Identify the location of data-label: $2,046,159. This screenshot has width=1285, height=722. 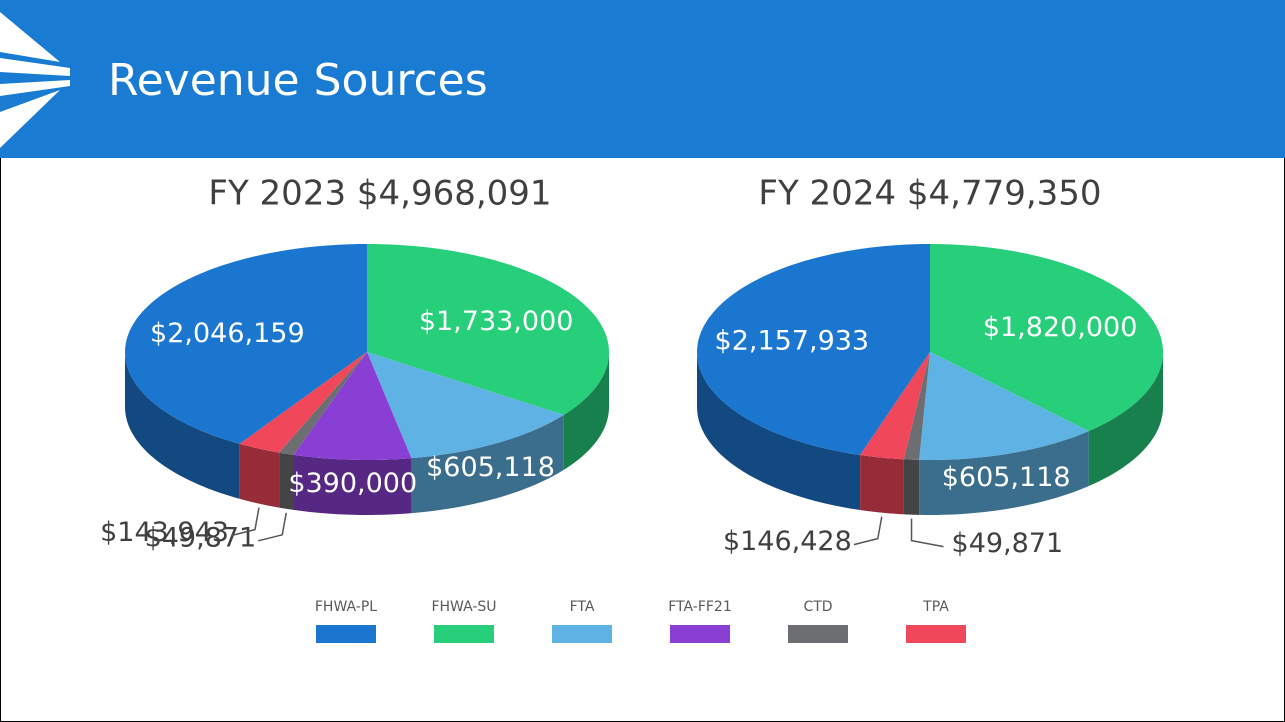
(227, 333).